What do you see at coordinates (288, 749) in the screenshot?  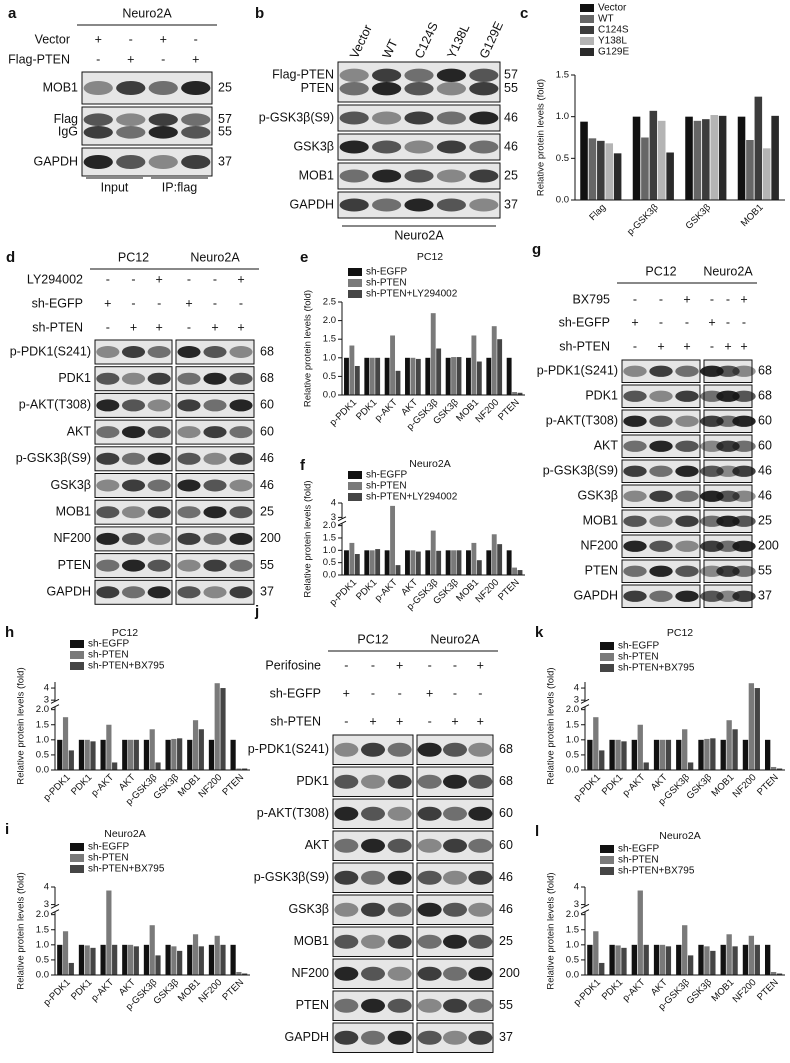 I see `row-label: p-PDK1(S241)` at bounding box center [288, 749].